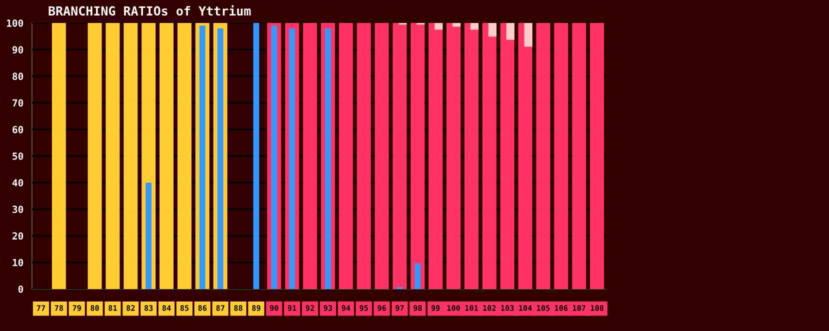 The width and height of the screenshot is (829, 331). What do you see at coordinates (18, 236) in the screenshot?
I see `y-tick-label: 20` at bounding box center [18, 236].